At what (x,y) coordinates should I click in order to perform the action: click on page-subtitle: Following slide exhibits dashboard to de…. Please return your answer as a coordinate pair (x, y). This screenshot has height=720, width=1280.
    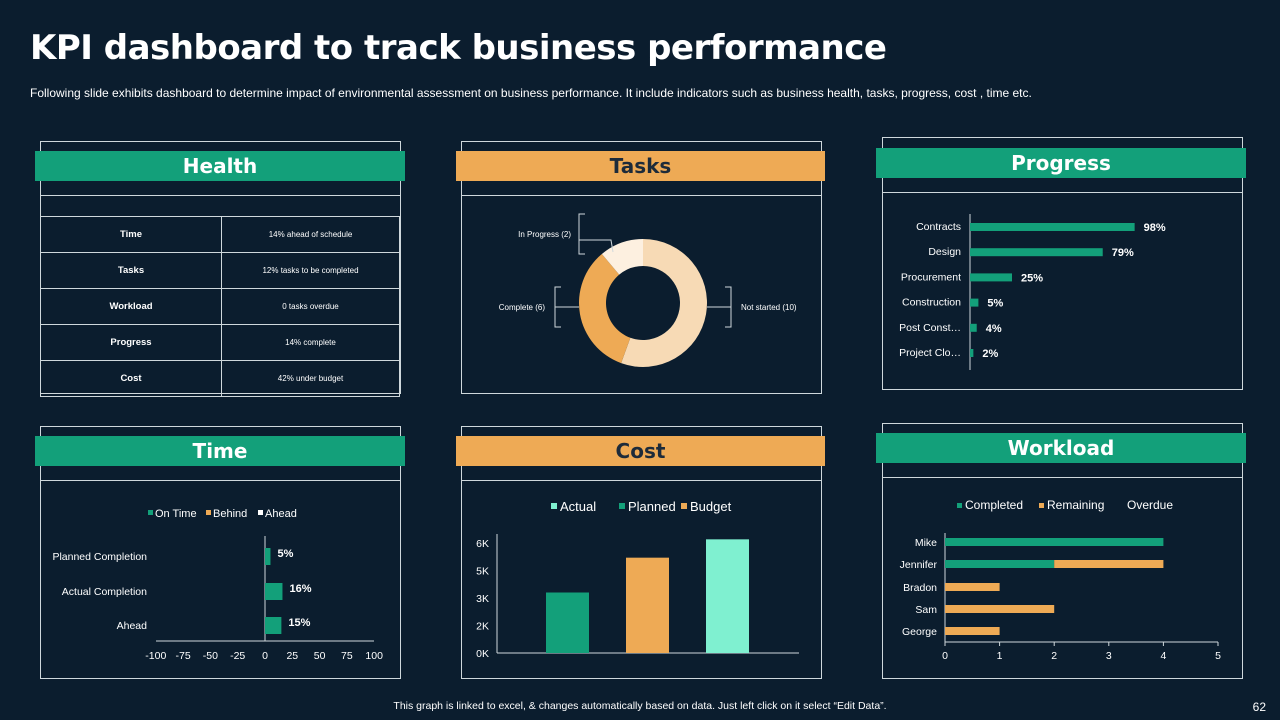
    Looking at the image, I should click on (531, 93).